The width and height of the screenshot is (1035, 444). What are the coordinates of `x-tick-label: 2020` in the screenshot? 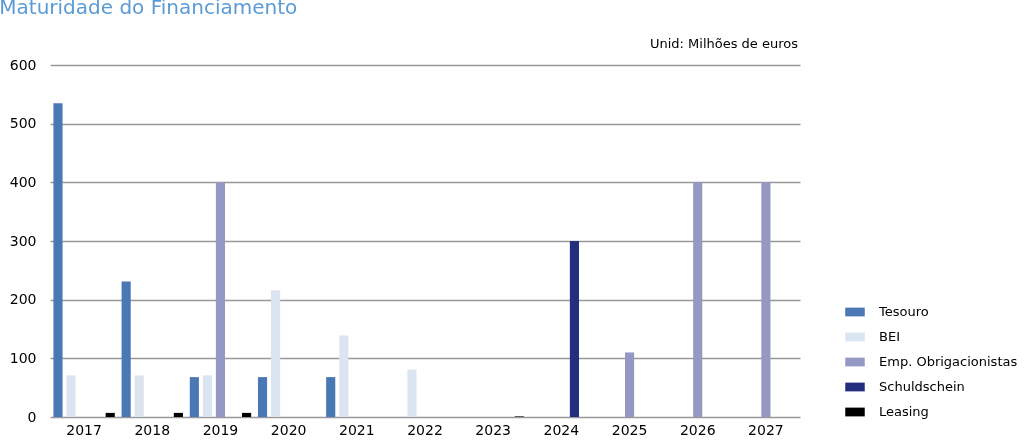 It's located at (288, 429).